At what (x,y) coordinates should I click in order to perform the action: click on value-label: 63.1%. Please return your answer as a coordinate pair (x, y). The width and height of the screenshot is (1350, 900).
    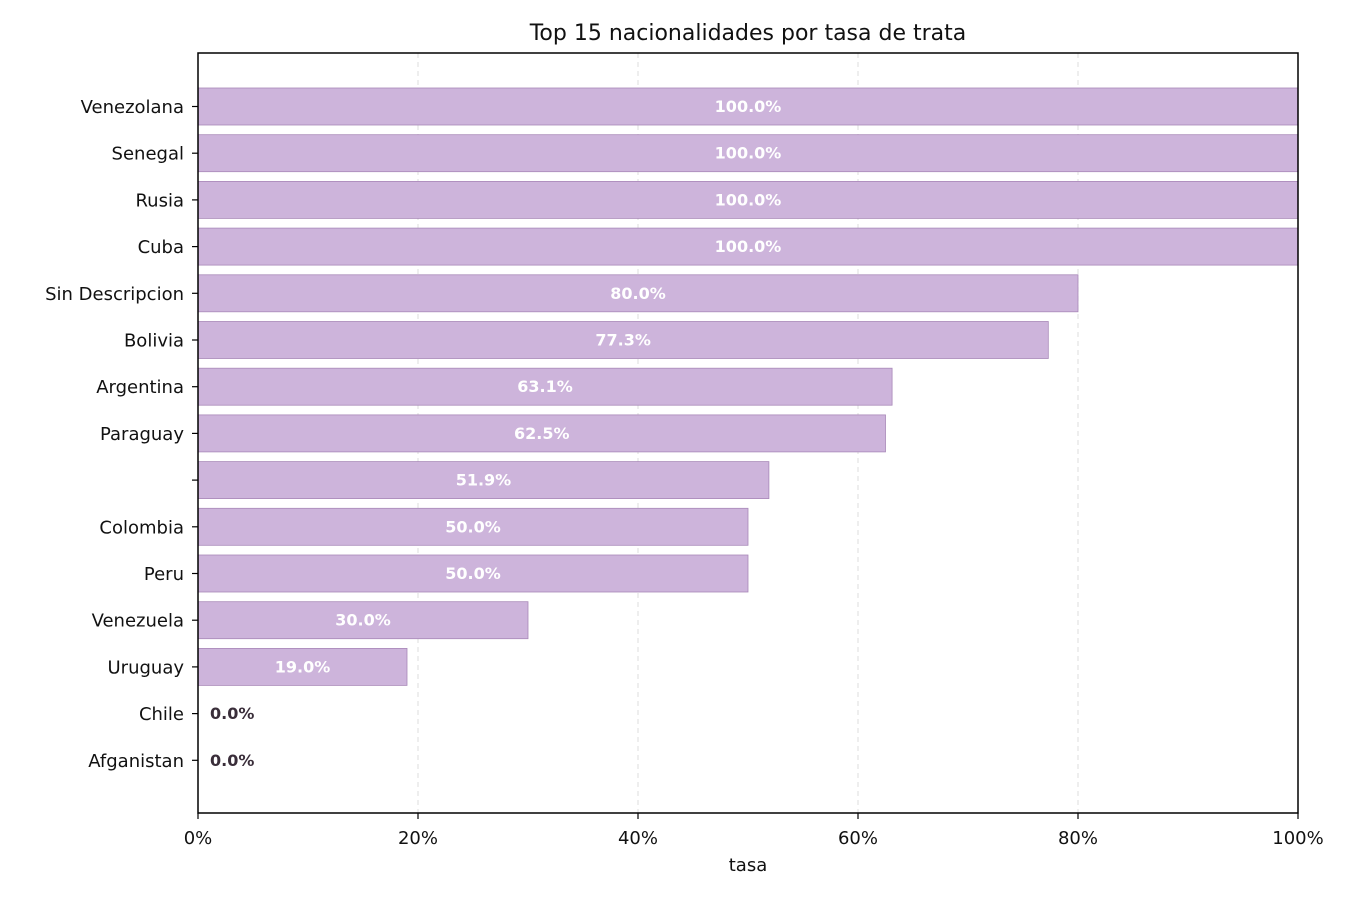
    Looking at the image, I should click on (545, 386).